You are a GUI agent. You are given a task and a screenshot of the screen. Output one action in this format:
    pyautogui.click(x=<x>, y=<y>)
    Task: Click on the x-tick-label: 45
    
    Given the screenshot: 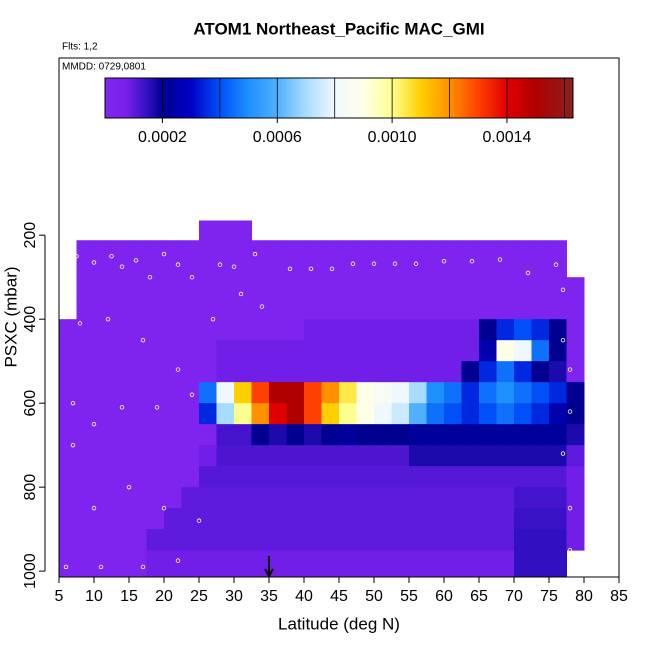 What is the action you would take?
    pyautogui.click(x=339, y=596)
    